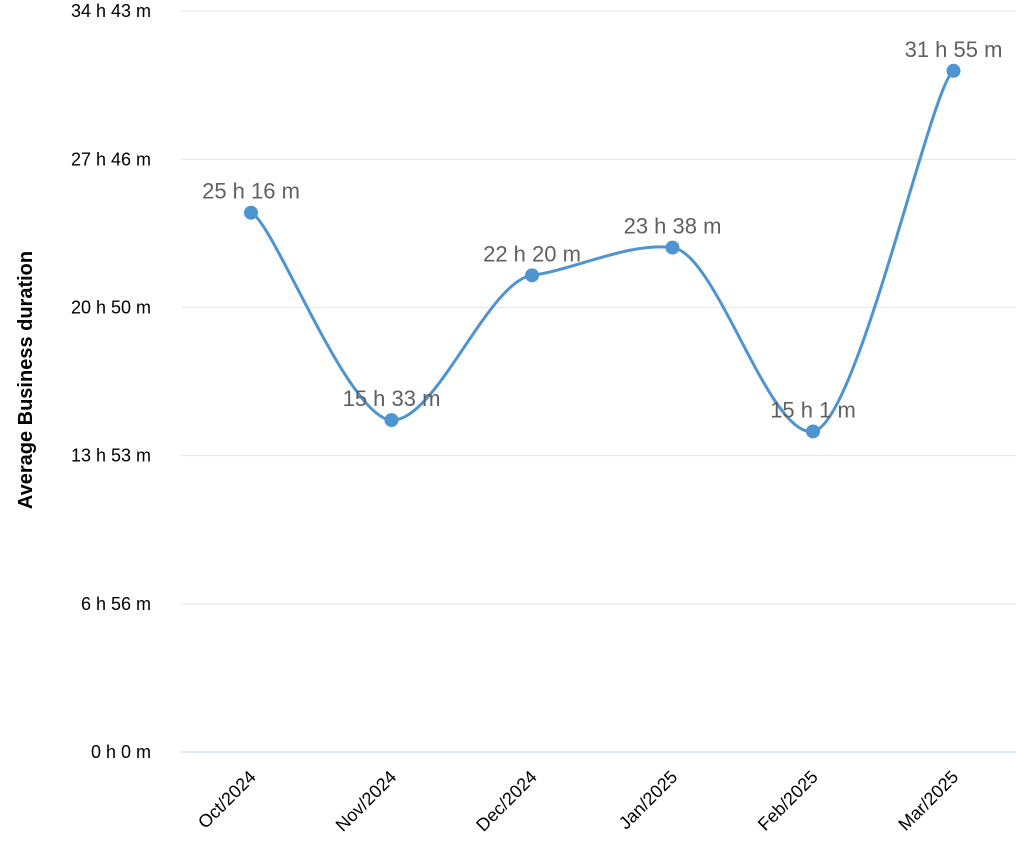 The height and width of the screenshot is (862, 1016). What do you see at coordinates (121, 752) in the screenshot?
I see `y-tick-label: 0 h 0 m` at bounding box center [121, 752].